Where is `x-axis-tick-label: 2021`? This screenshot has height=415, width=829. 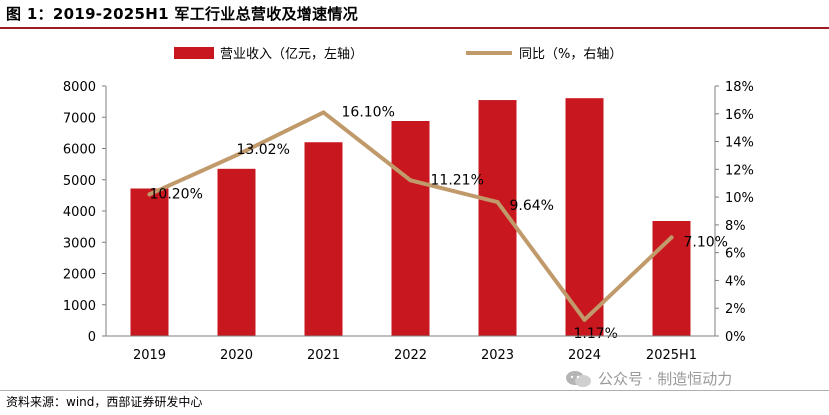 x-axis-tick-label: 2021 is located at coordinates (323, 355).